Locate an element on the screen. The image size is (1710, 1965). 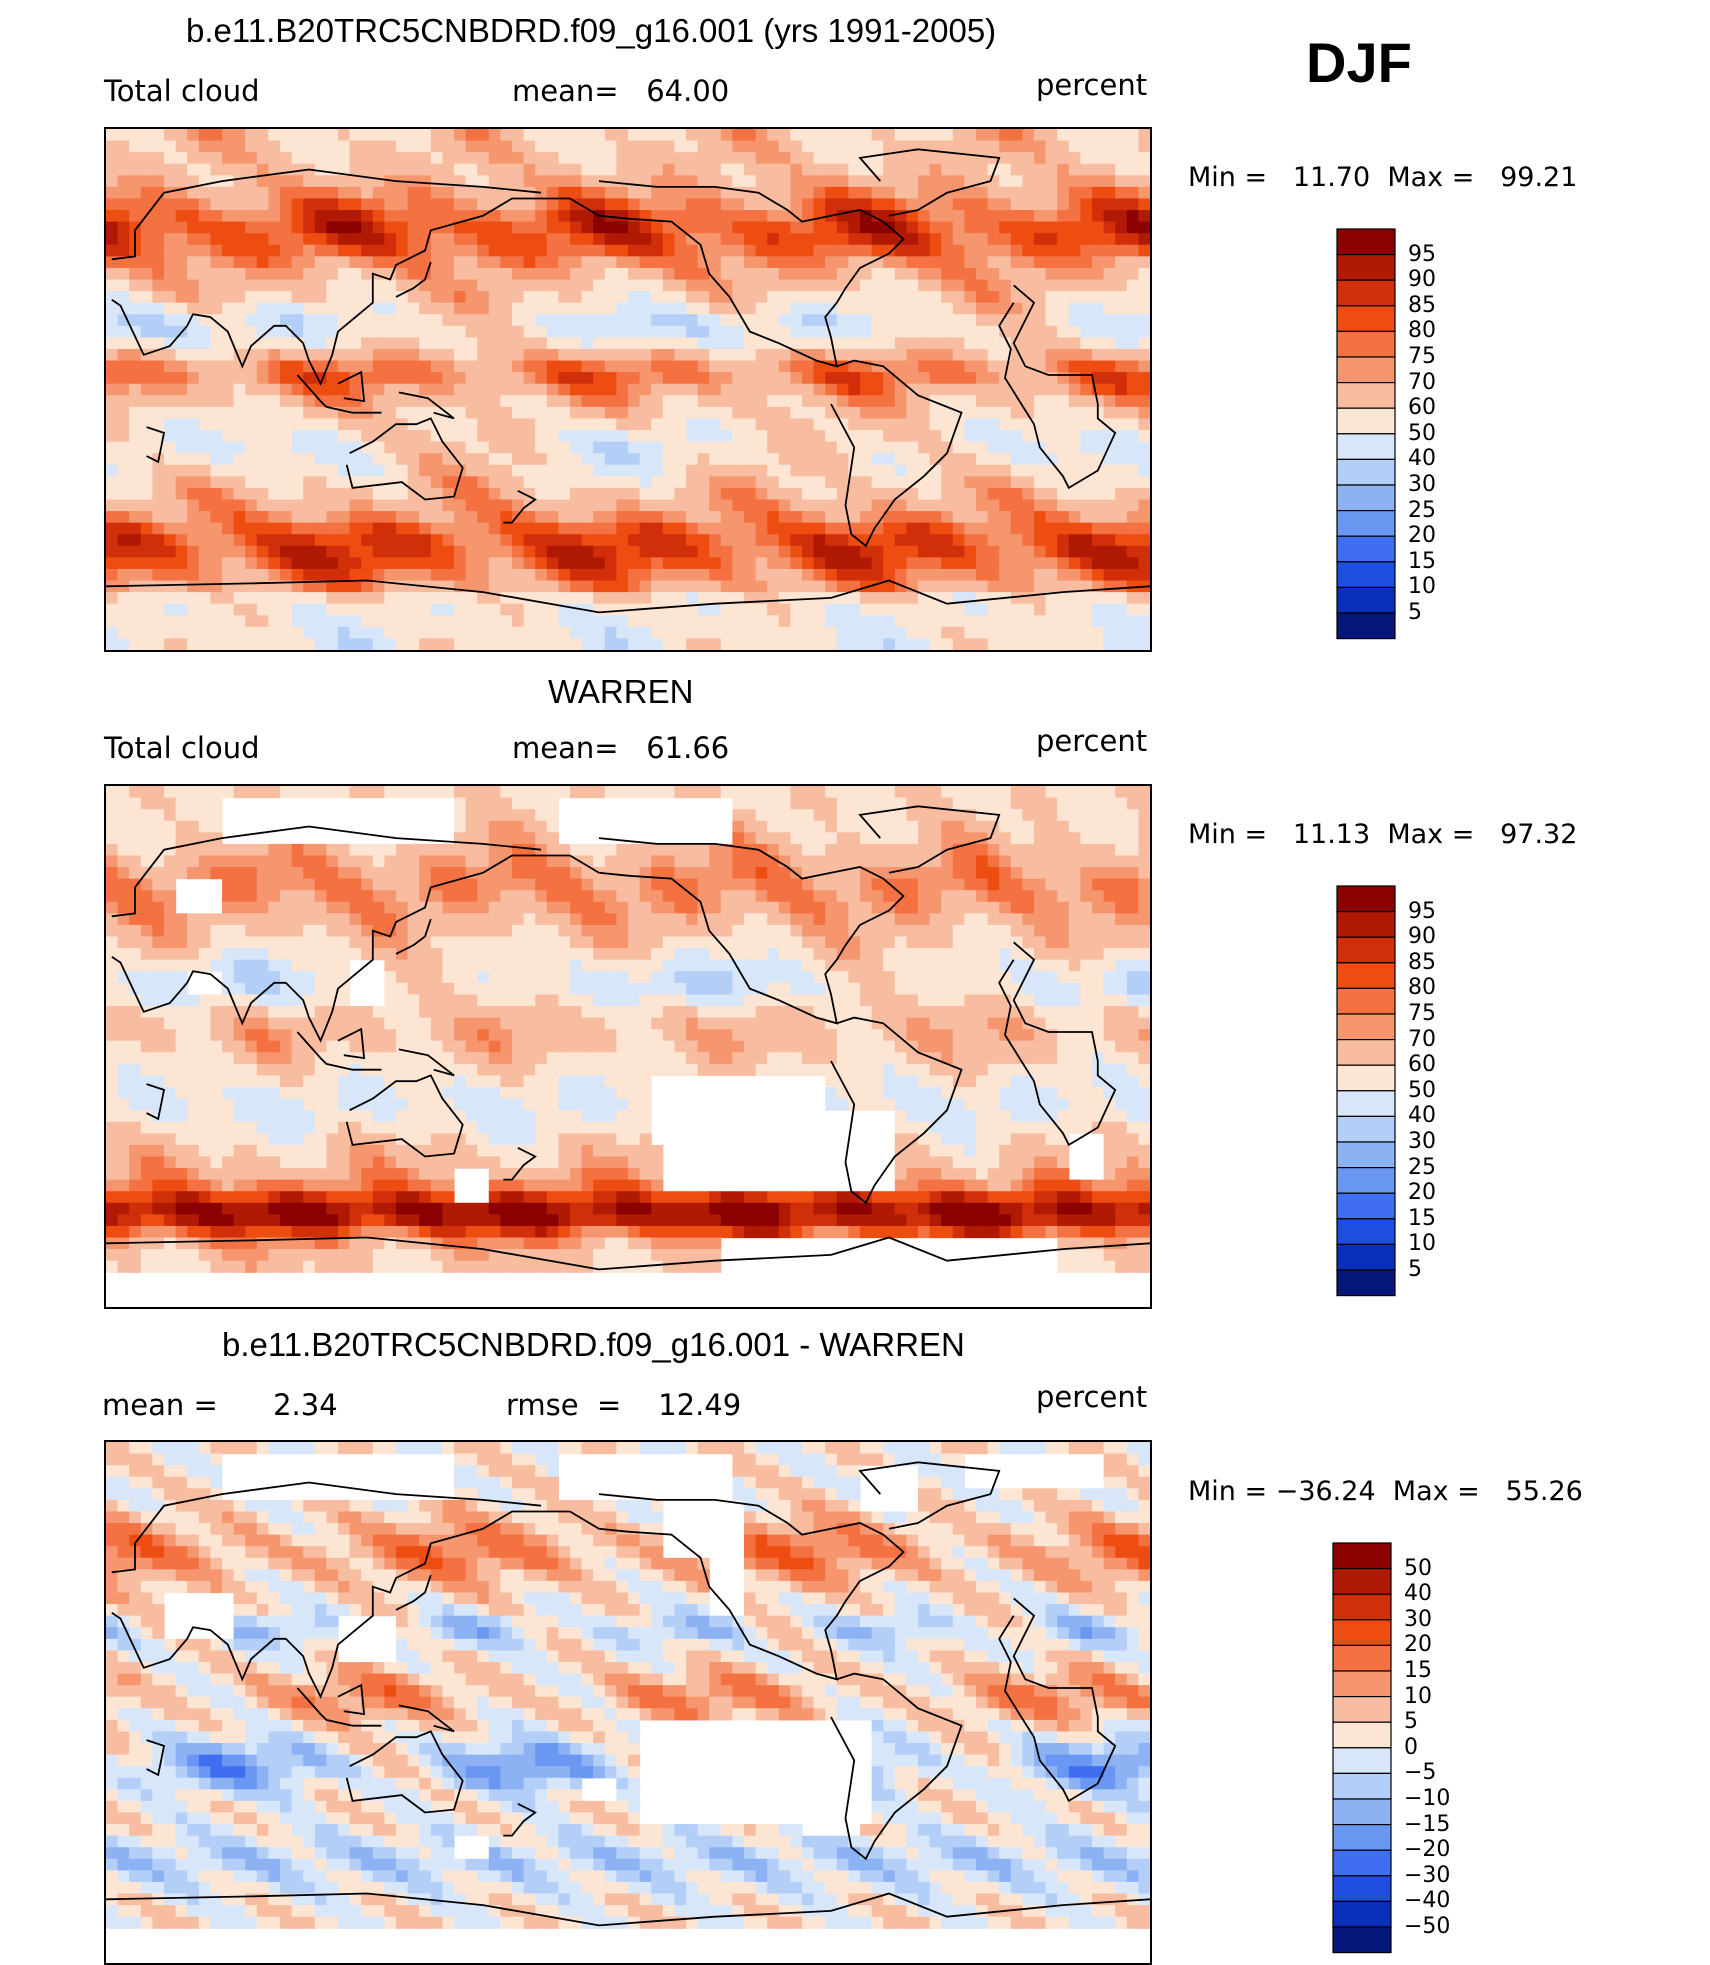
panel-1-mean-label: mean= 64.00 is located at coordinates (621, 91).